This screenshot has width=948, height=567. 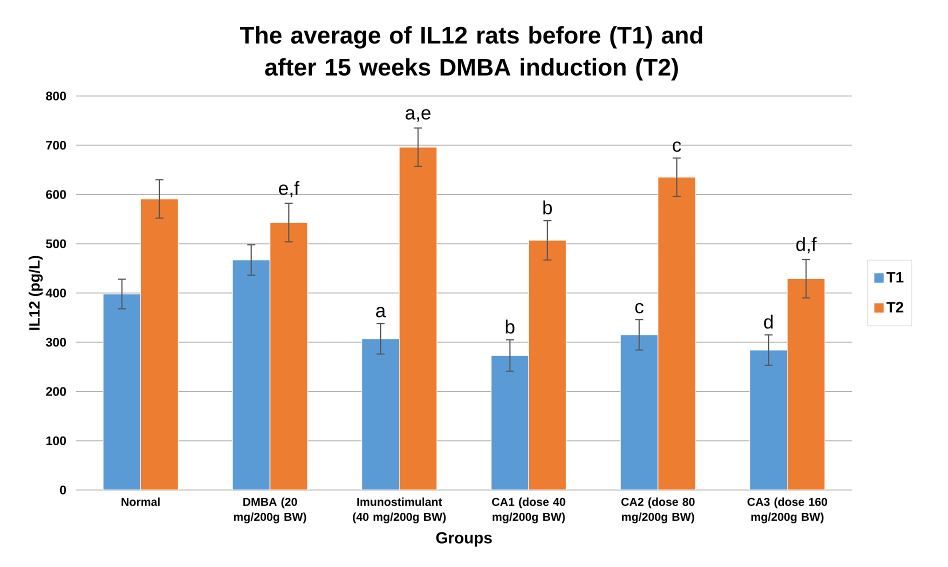 I want to click on y-tick-label: 0, so click(x=63, y=490).